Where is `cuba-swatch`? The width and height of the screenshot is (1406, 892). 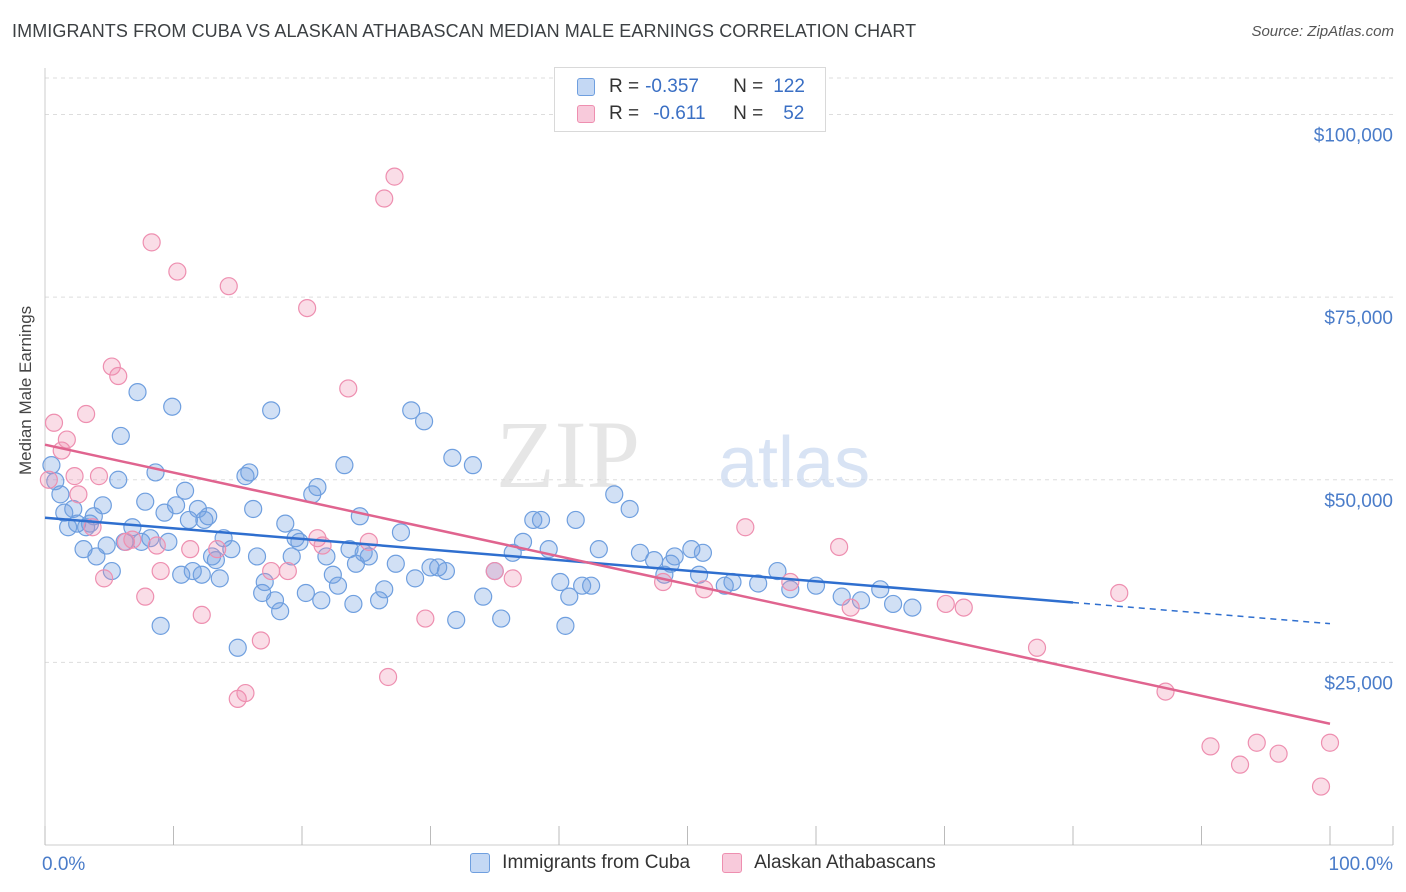 cuba-swatch is located at coordinates (586, 87).